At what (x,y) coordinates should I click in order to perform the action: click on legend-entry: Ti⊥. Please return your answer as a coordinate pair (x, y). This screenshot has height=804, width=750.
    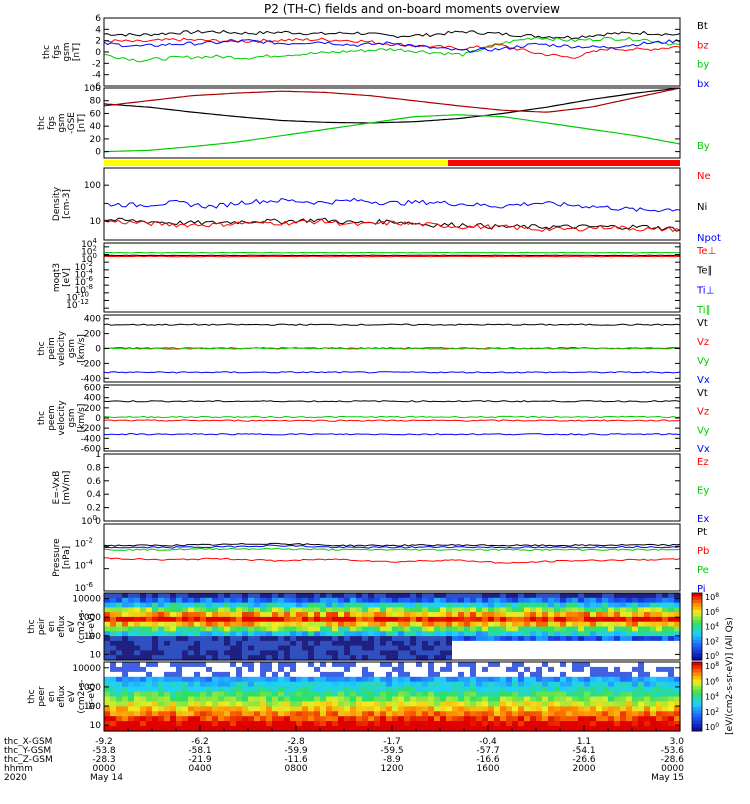
    Looking at the image, I should click on (705, 290).